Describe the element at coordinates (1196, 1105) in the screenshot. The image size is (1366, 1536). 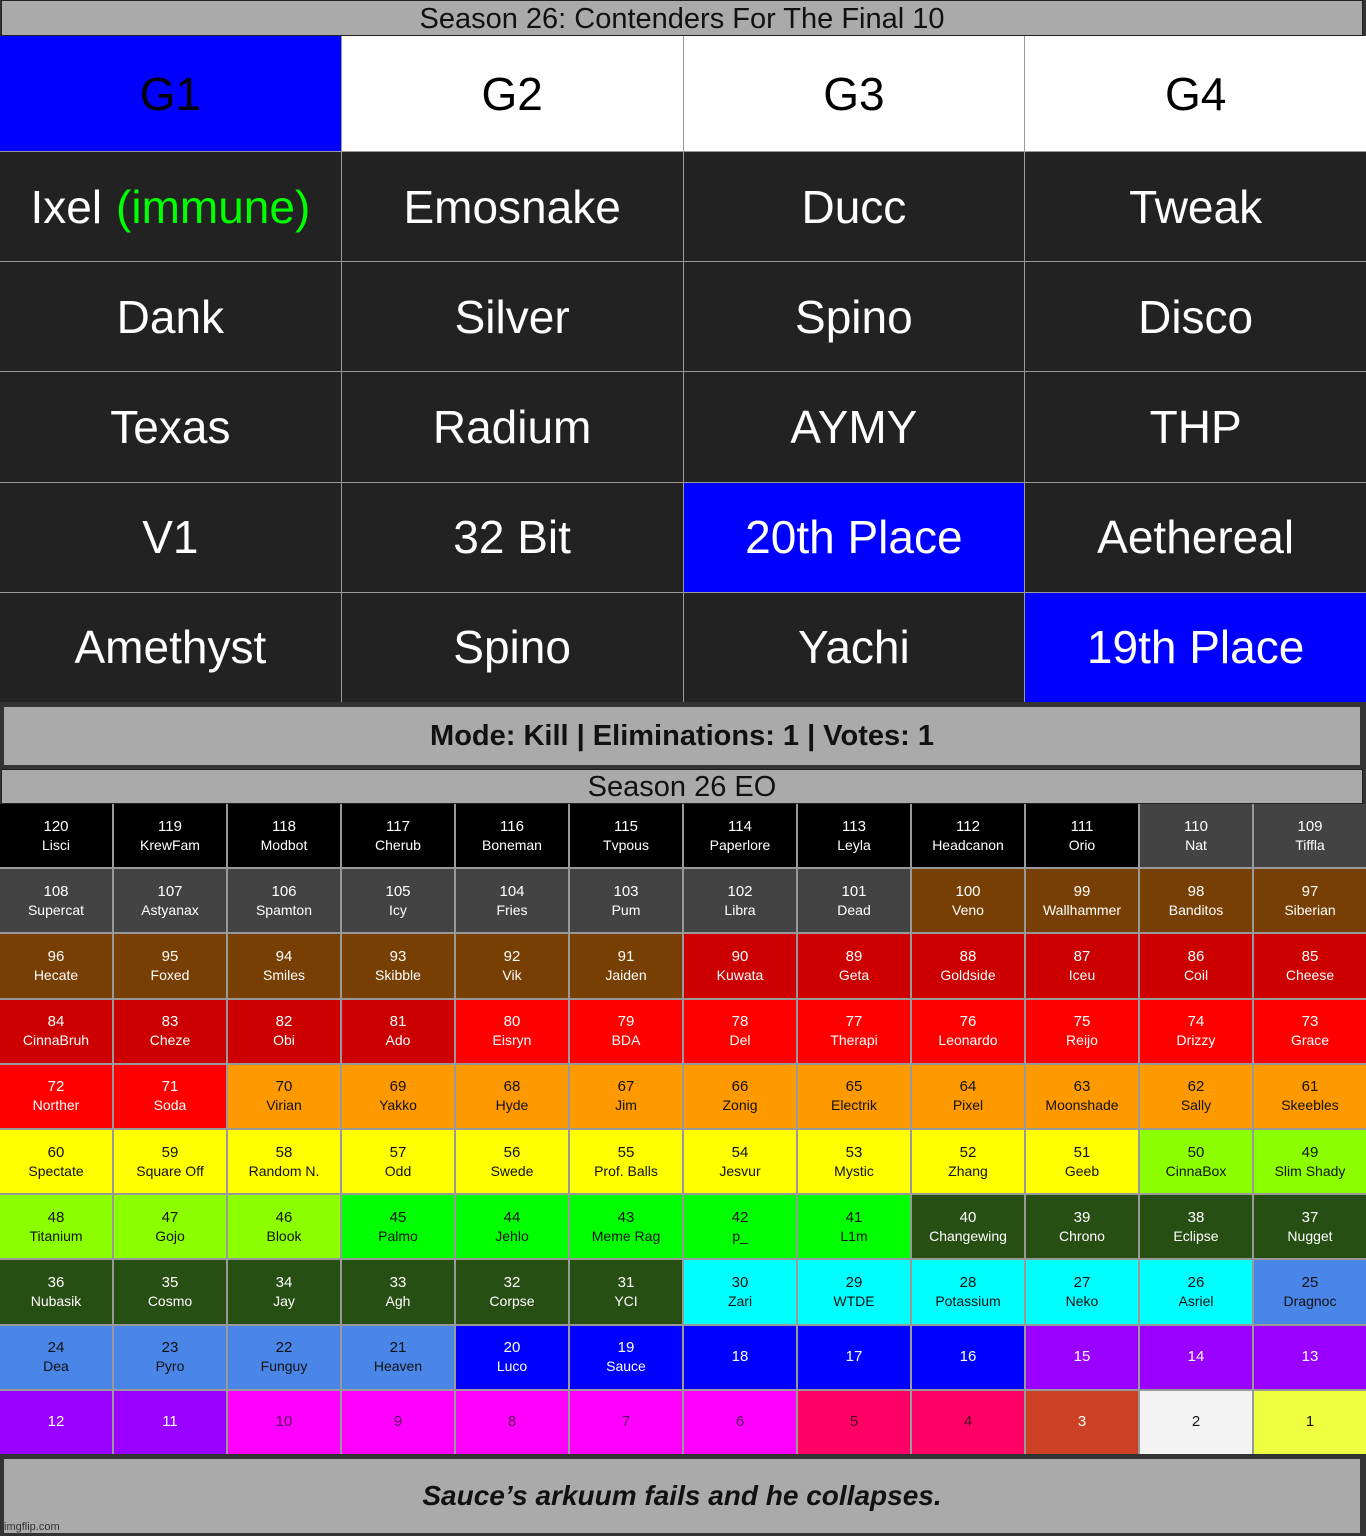
I see `eo-player-name: Sally` at that location.